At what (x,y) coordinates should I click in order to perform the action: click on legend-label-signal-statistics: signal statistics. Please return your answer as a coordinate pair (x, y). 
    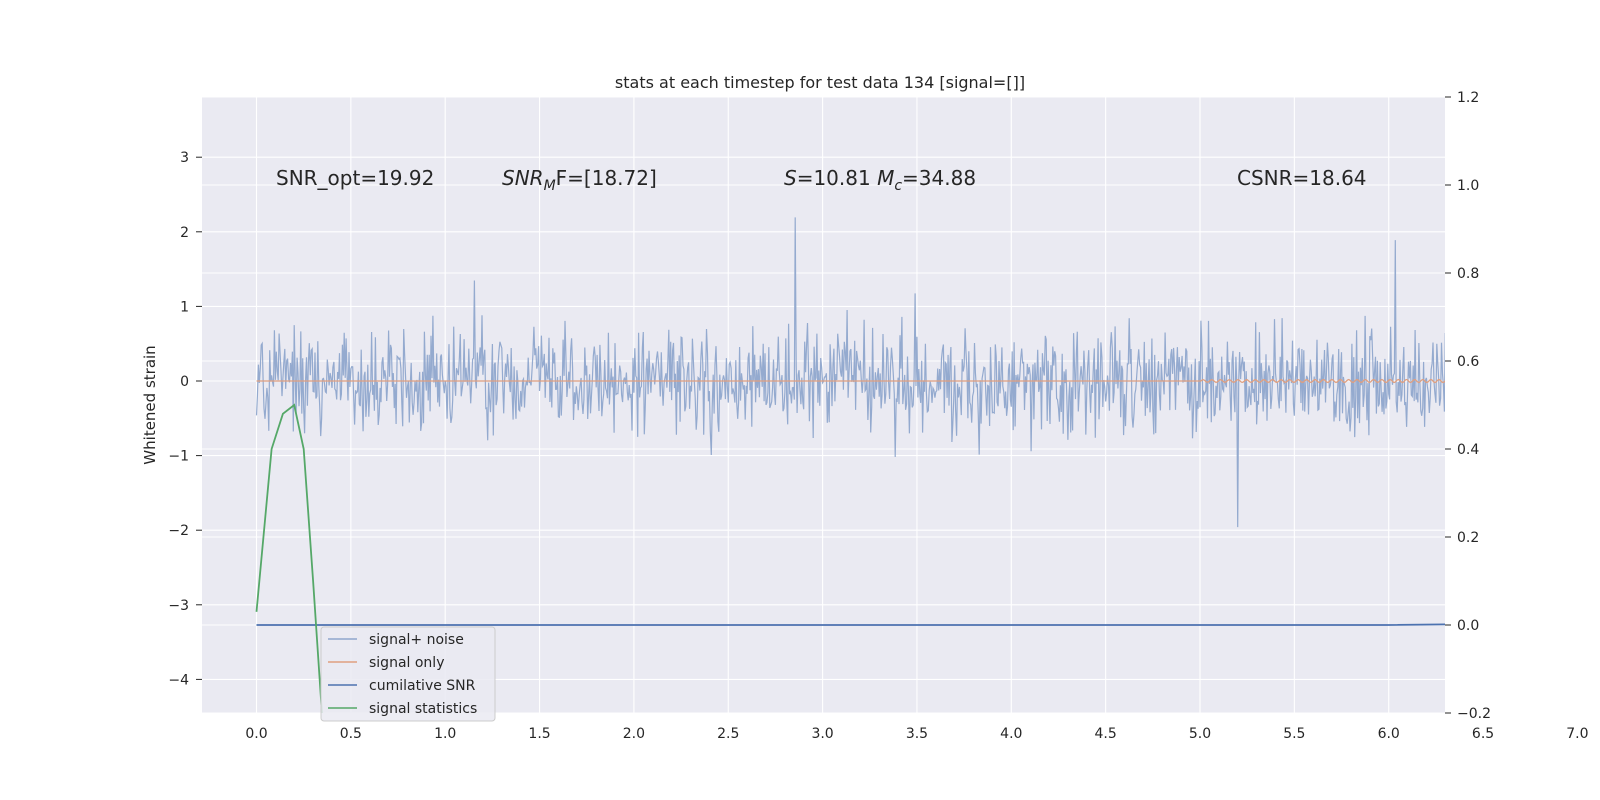
    Looking at the image, I should click on (423, 709).